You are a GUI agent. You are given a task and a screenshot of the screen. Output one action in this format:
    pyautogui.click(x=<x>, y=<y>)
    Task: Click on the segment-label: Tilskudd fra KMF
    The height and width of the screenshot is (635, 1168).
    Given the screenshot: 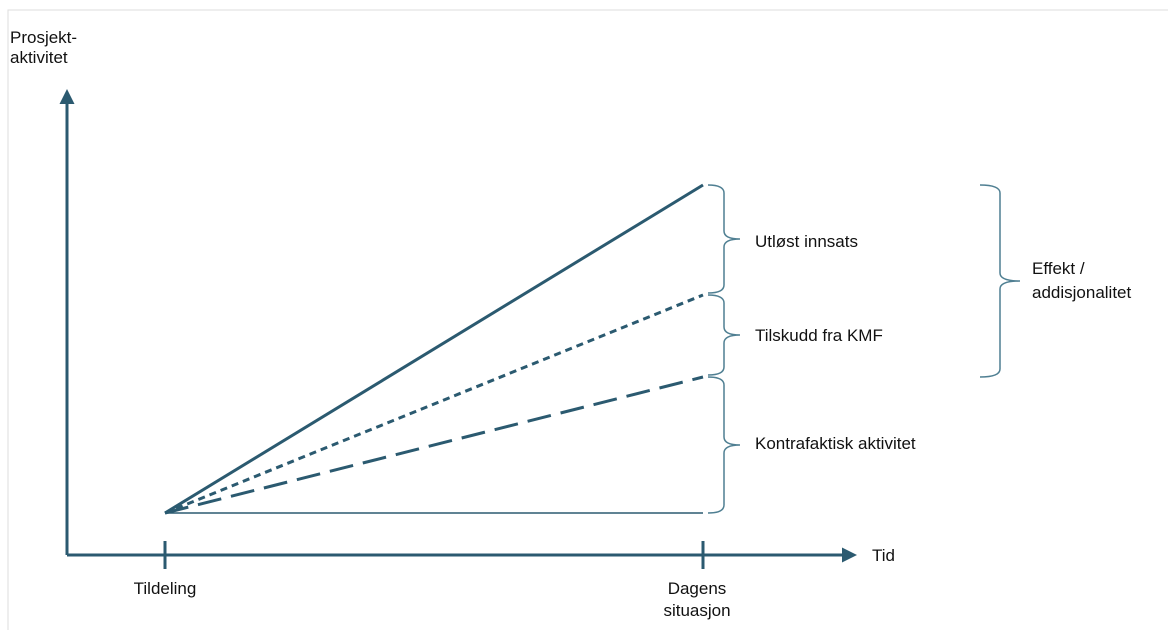 What is the action you would take?
    pyautogui.click(x=819, y=335)
    